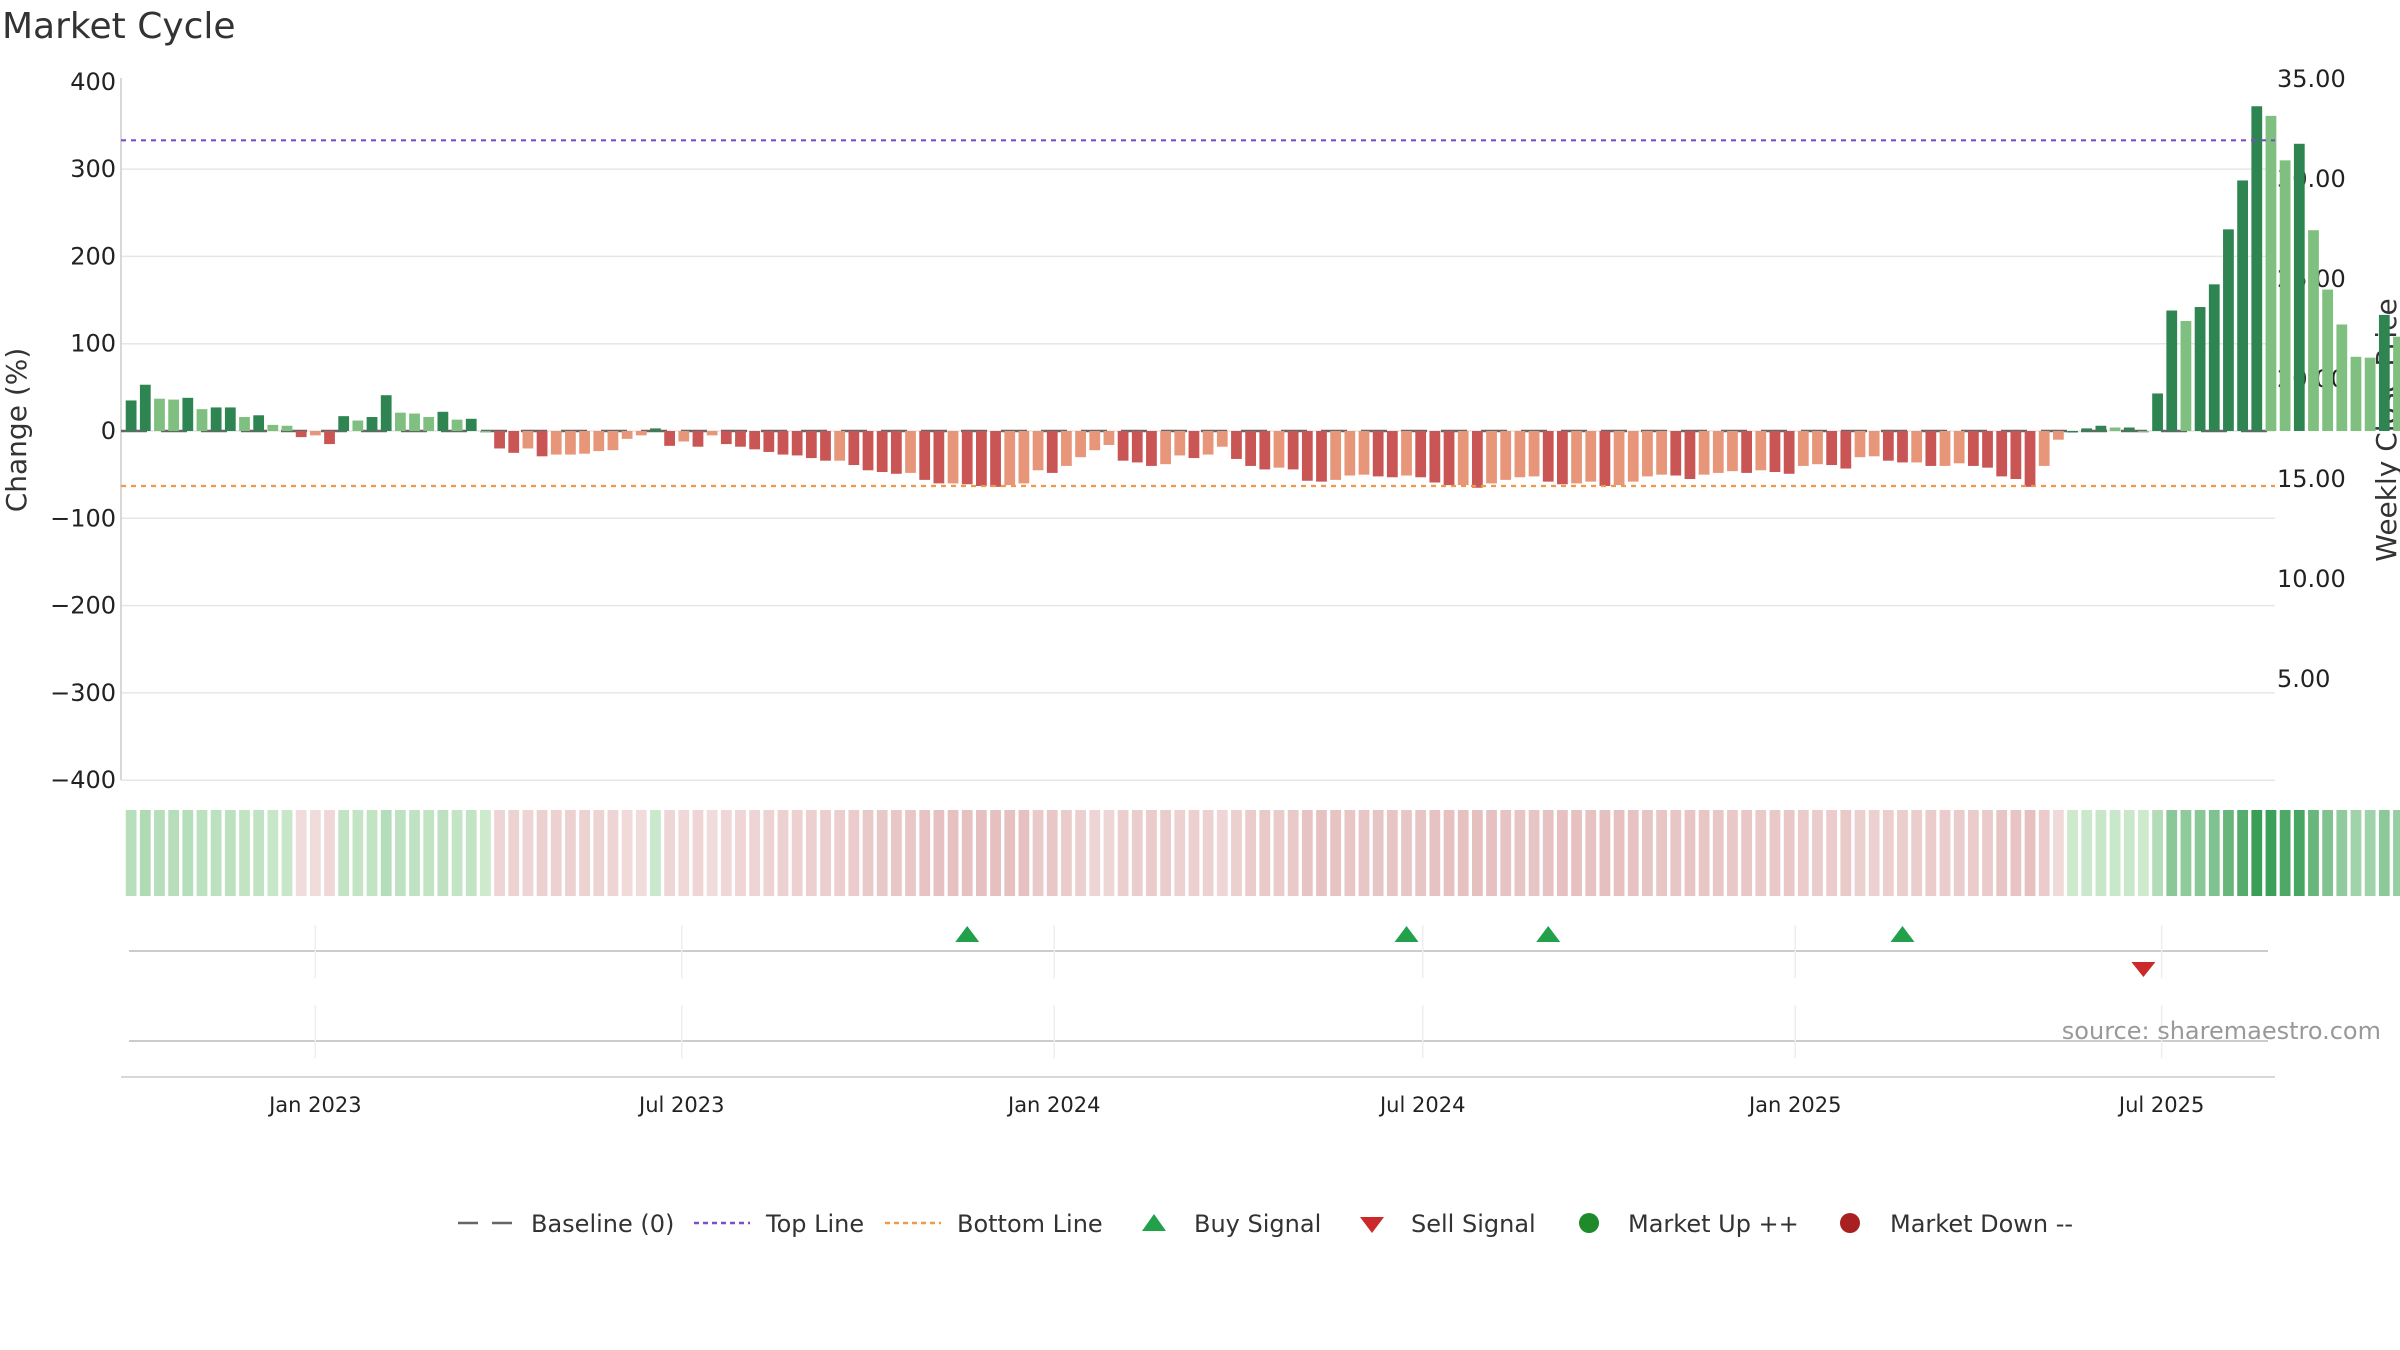 The height and width of the screenshot is (1350, 2400). I want to click on legend-label: Market Down --, so click(1981, 1224).